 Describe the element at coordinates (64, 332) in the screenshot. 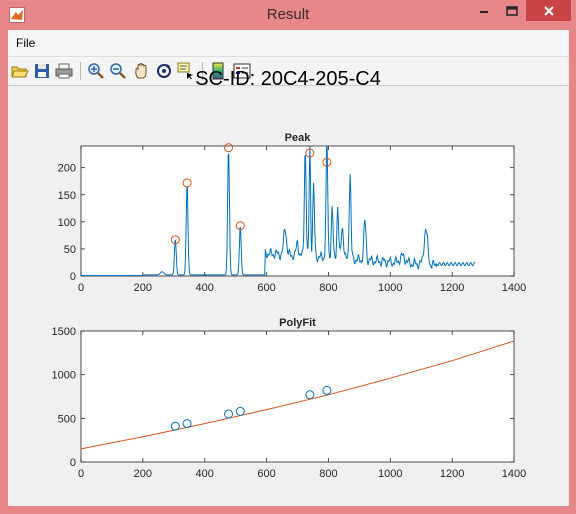

I see `y-tick-label: 1500` at that location.